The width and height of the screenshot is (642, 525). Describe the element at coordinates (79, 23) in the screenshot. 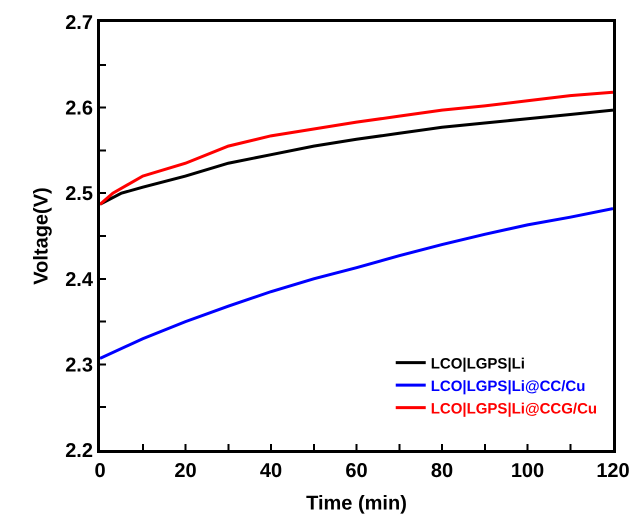

I see `y-tick-label: 2.7` at that location.